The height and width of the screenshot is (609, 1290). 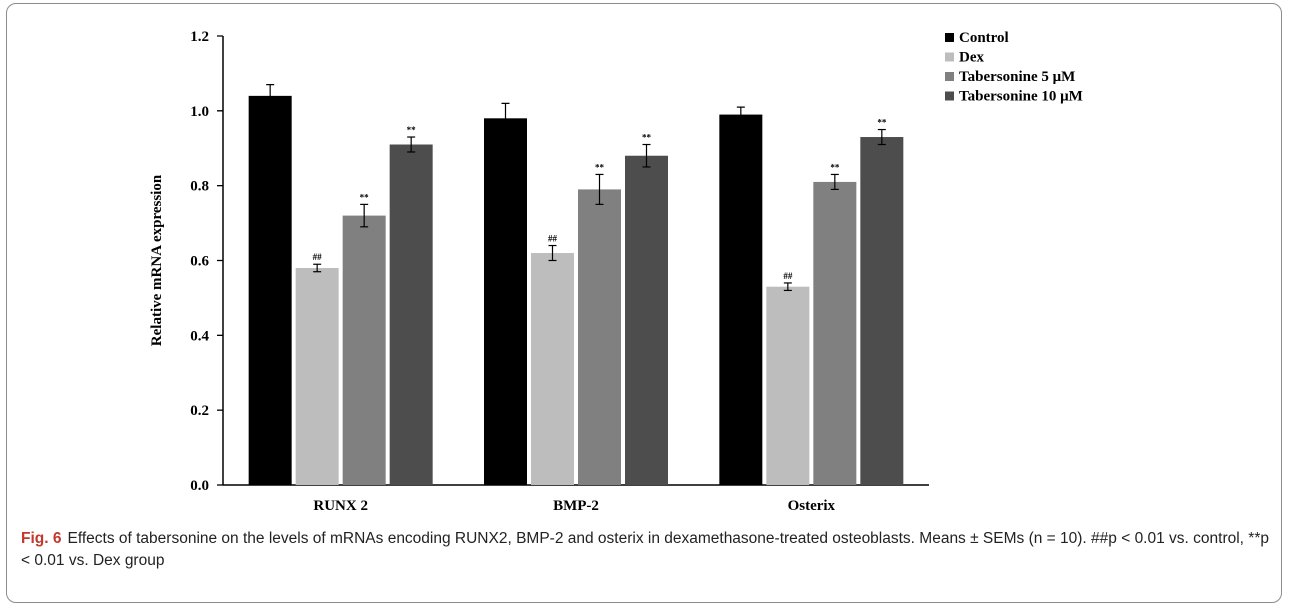 What do you see at coordinates (340, 506) in the screenshot?
I see `x-tick-label: RUNX 2` at bounding box center [340, 506].